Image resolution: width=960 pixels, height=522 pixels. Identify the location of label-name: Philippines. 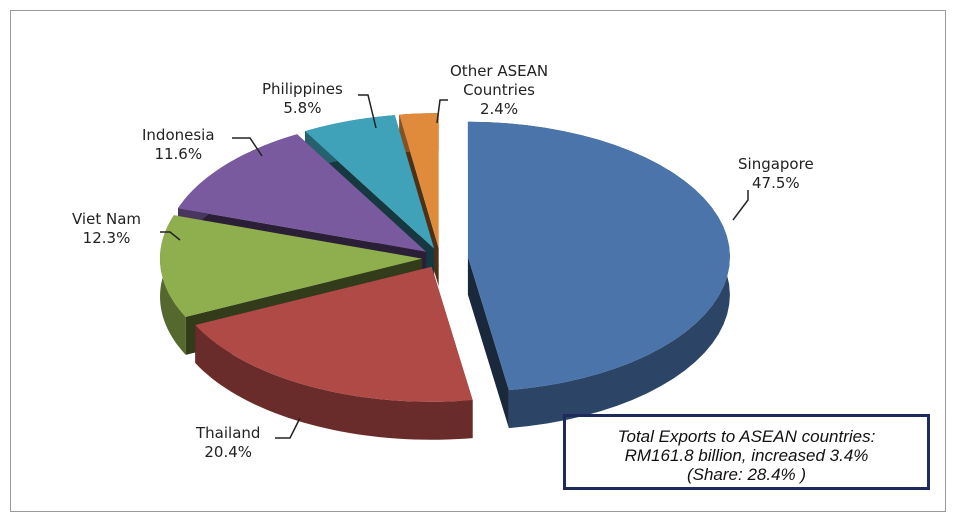
(302, 89).